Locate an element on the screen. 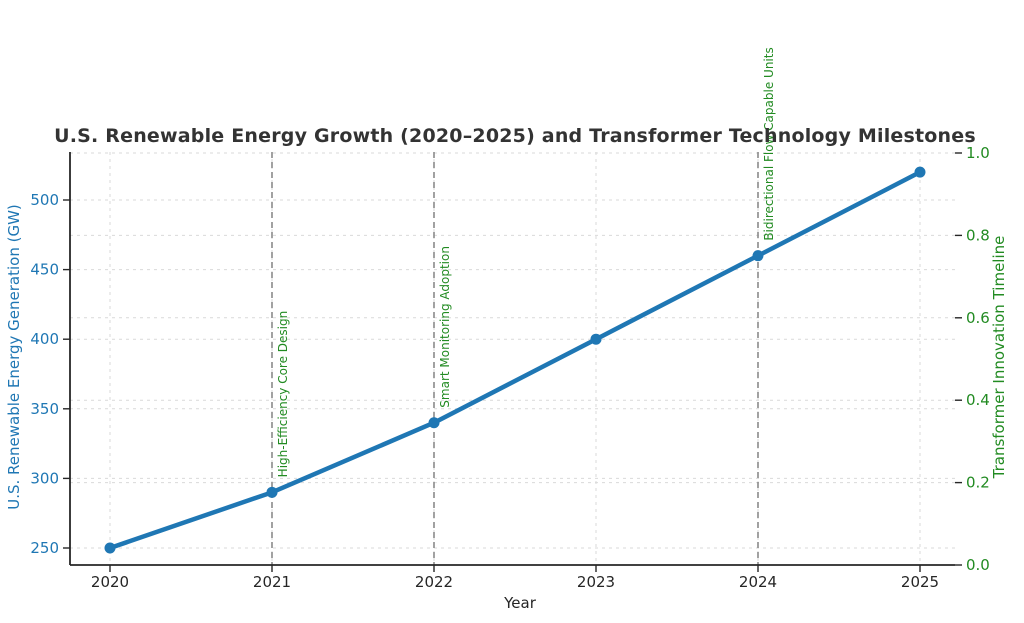  left-tick-label: 250 is located at coordinates (44, 548).